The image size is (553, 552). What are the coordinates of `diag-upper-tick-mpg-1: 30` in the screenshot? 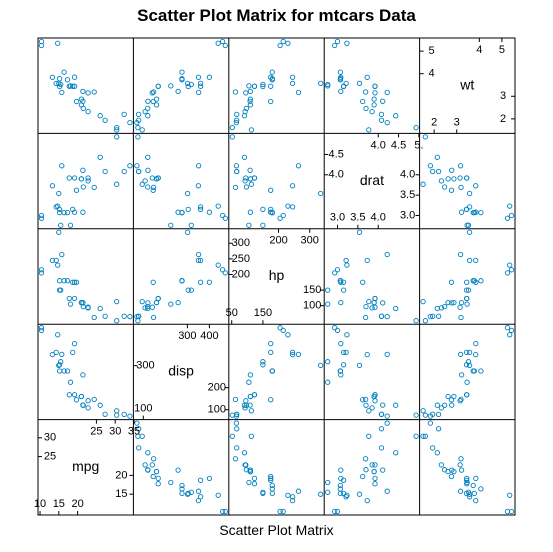 It's located at (115, 432).